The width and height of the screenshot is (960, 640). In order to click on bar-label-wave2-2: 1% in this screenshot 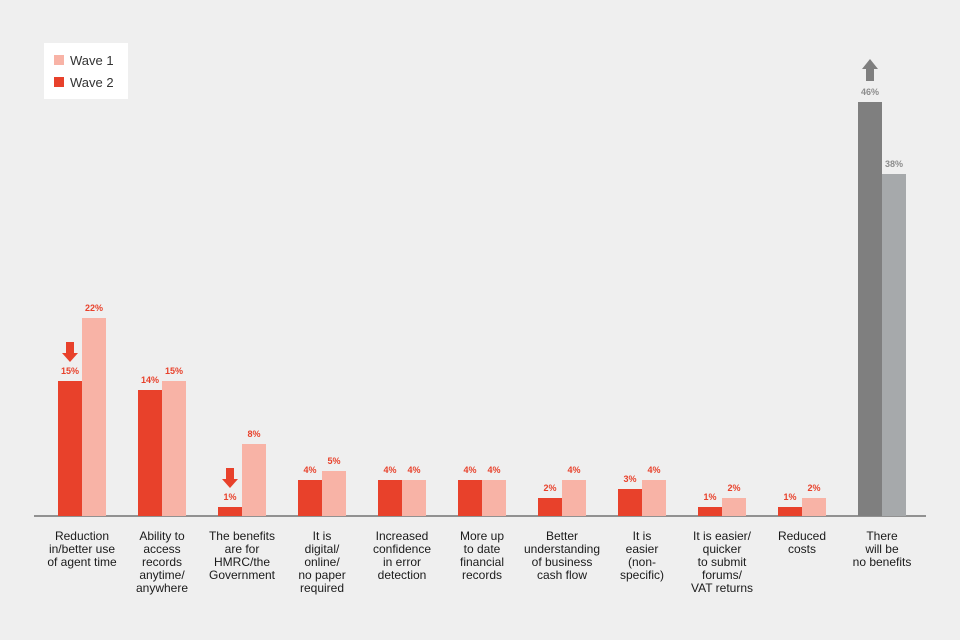, I will do `click(229, 497)`.